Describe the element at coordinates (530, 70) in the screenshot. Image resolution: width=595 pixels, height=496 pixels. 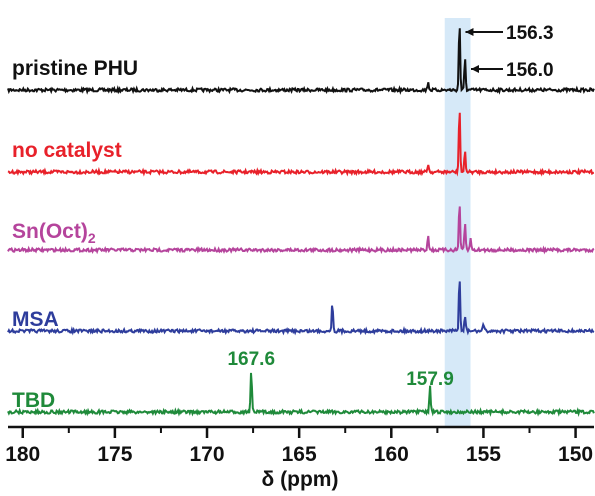
I see `peak-annotation: 156.0` at that location.